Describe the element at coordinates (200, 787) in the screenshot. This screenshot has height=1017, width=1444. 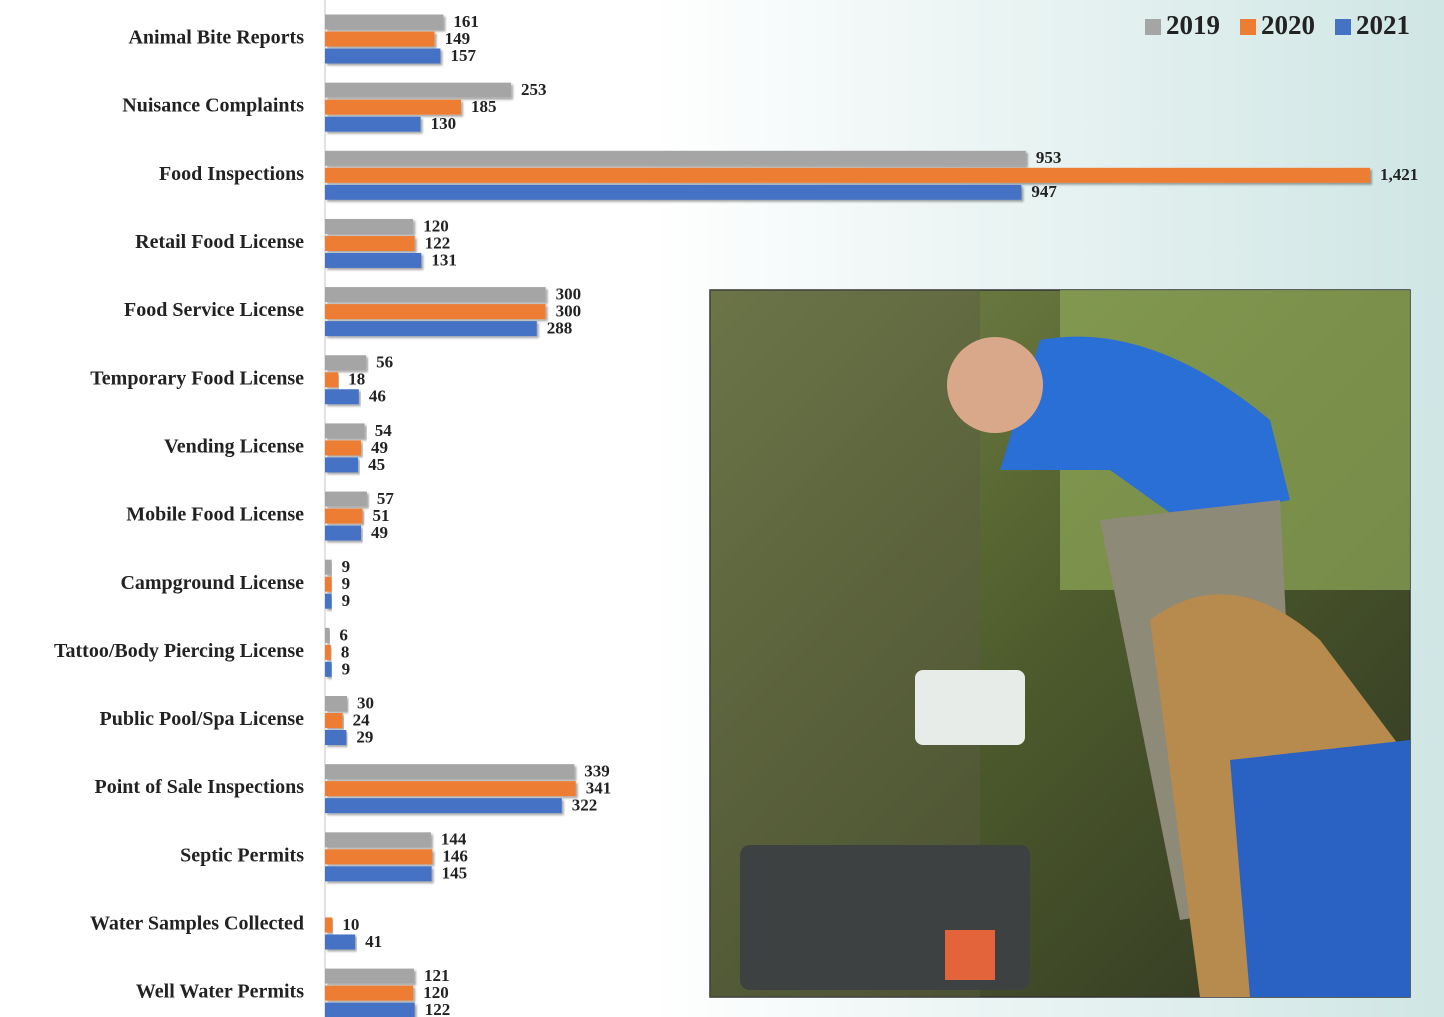
I see `category-label: Point of Sale Inspections` at that location.